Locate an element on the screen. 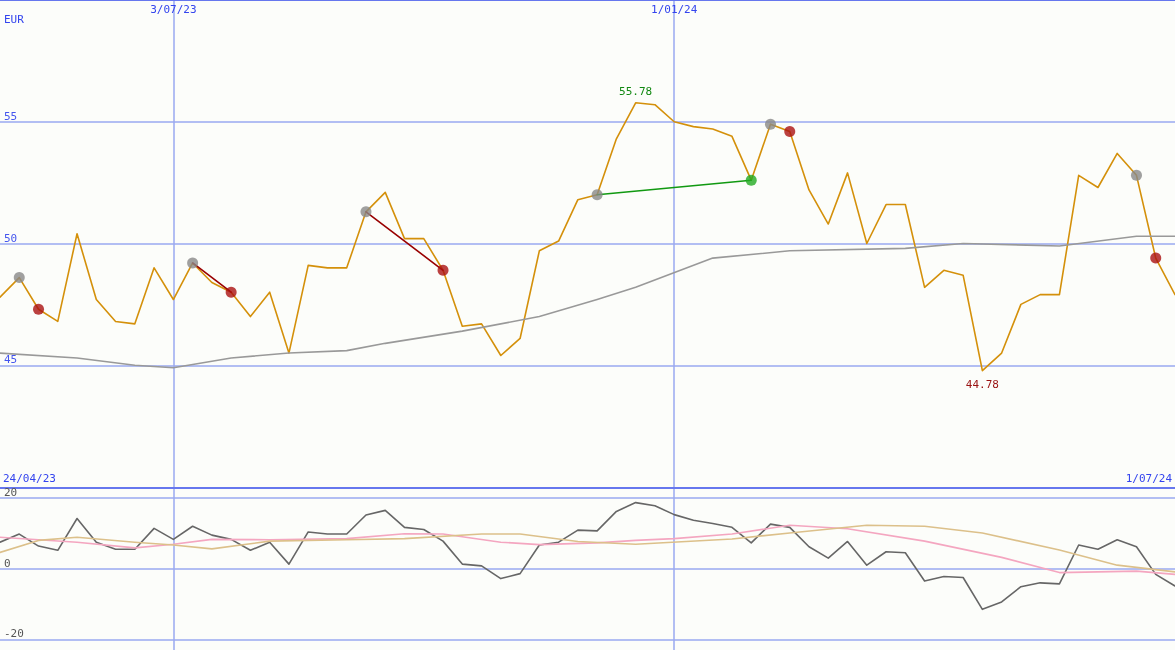 The image size is (1175, 650). annotation: 1/07/24 is located at coordinates (1149, 478).